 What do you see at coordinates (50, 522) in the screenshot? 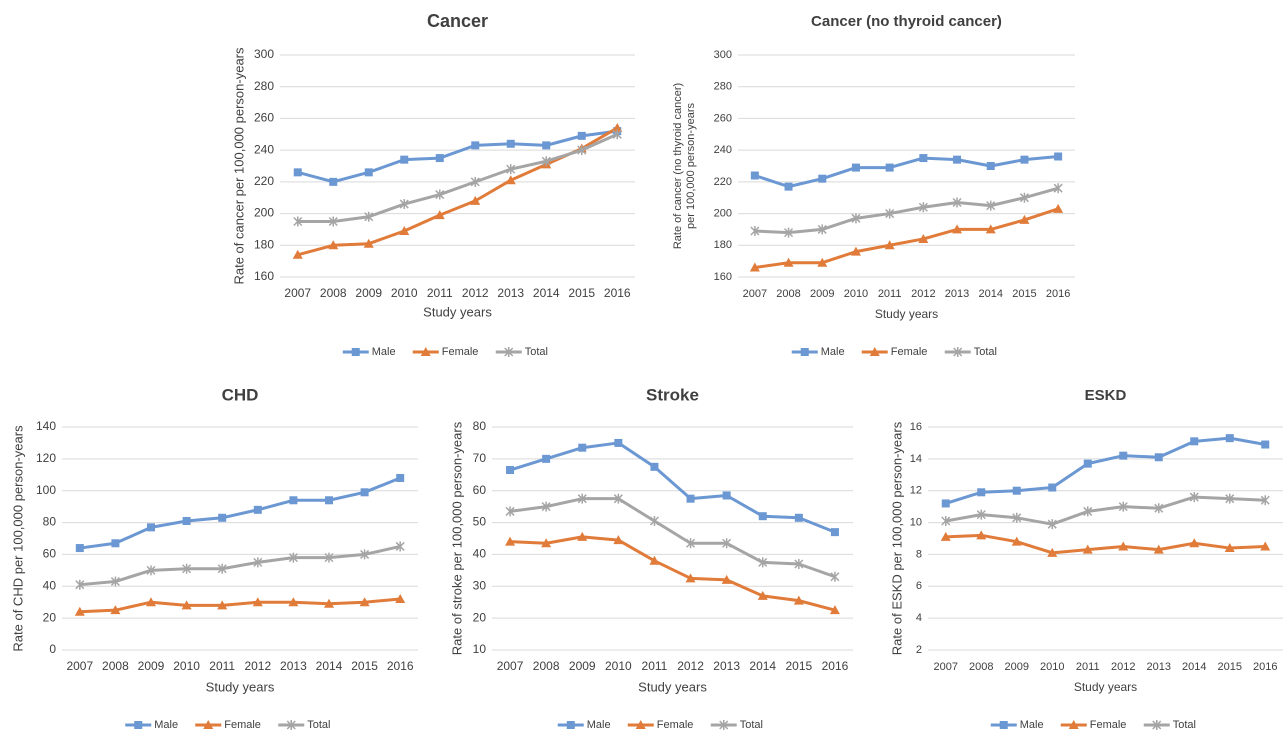
I see `y-tick-label: 80` at bounding box center [50, 522].